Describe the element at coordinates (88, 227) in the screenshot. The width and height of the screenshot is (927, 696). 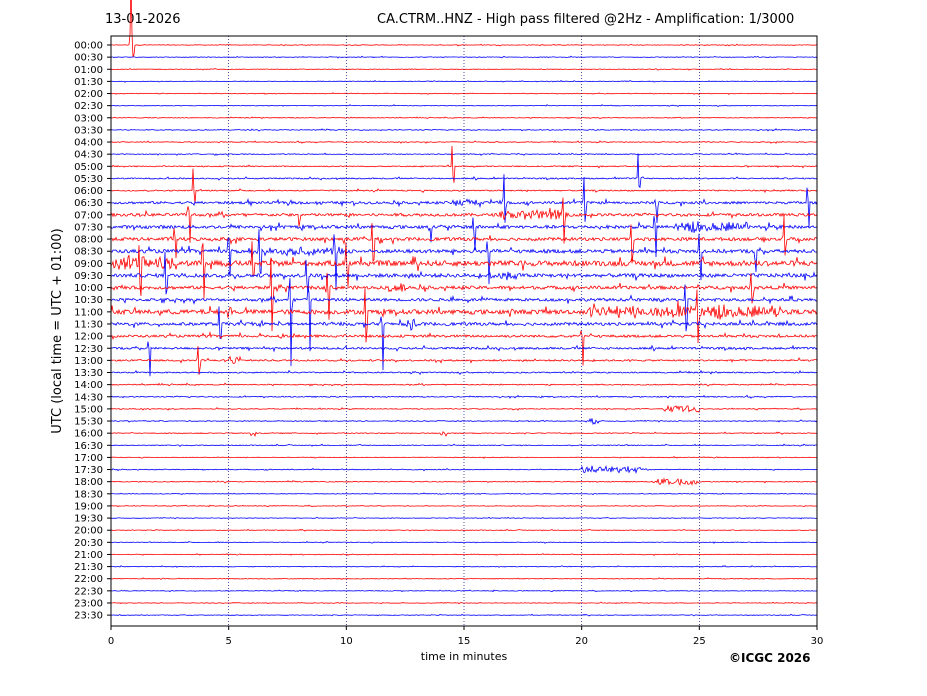
I see `y-tick-label: 07:30` at that location.